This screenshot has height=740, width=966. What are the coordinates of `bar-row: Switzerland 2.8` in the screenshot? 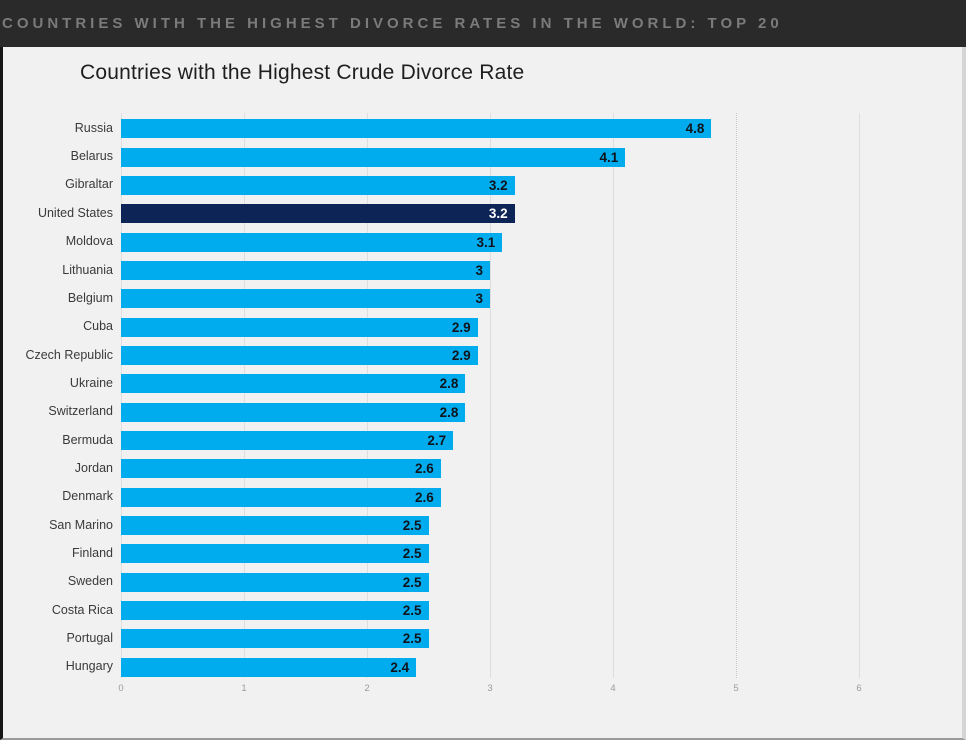 It's located at (431, 412).